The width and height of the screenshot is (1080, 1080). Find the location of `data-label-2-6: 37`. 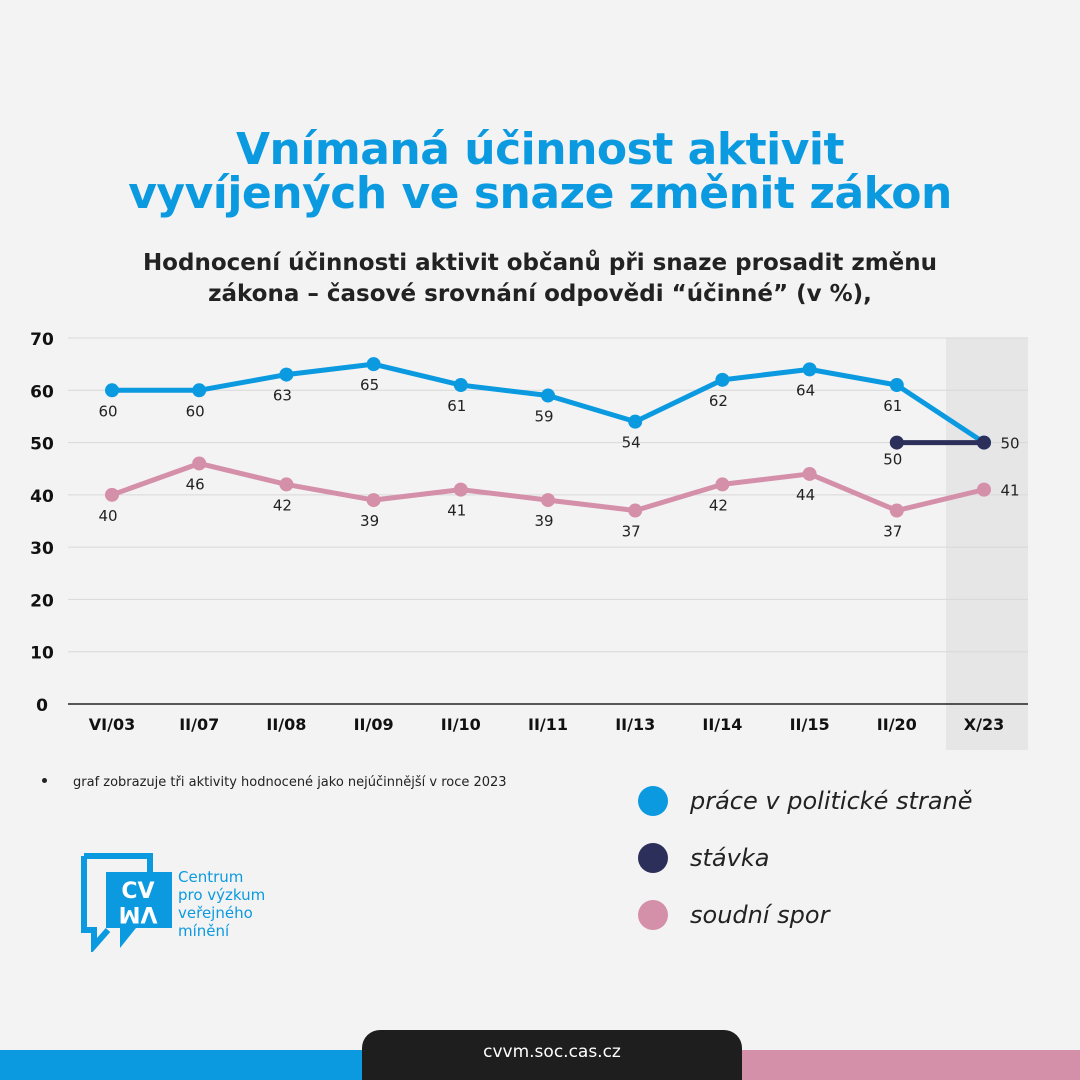

data-label-2-6: 37 is located at coordinates (631, 532).